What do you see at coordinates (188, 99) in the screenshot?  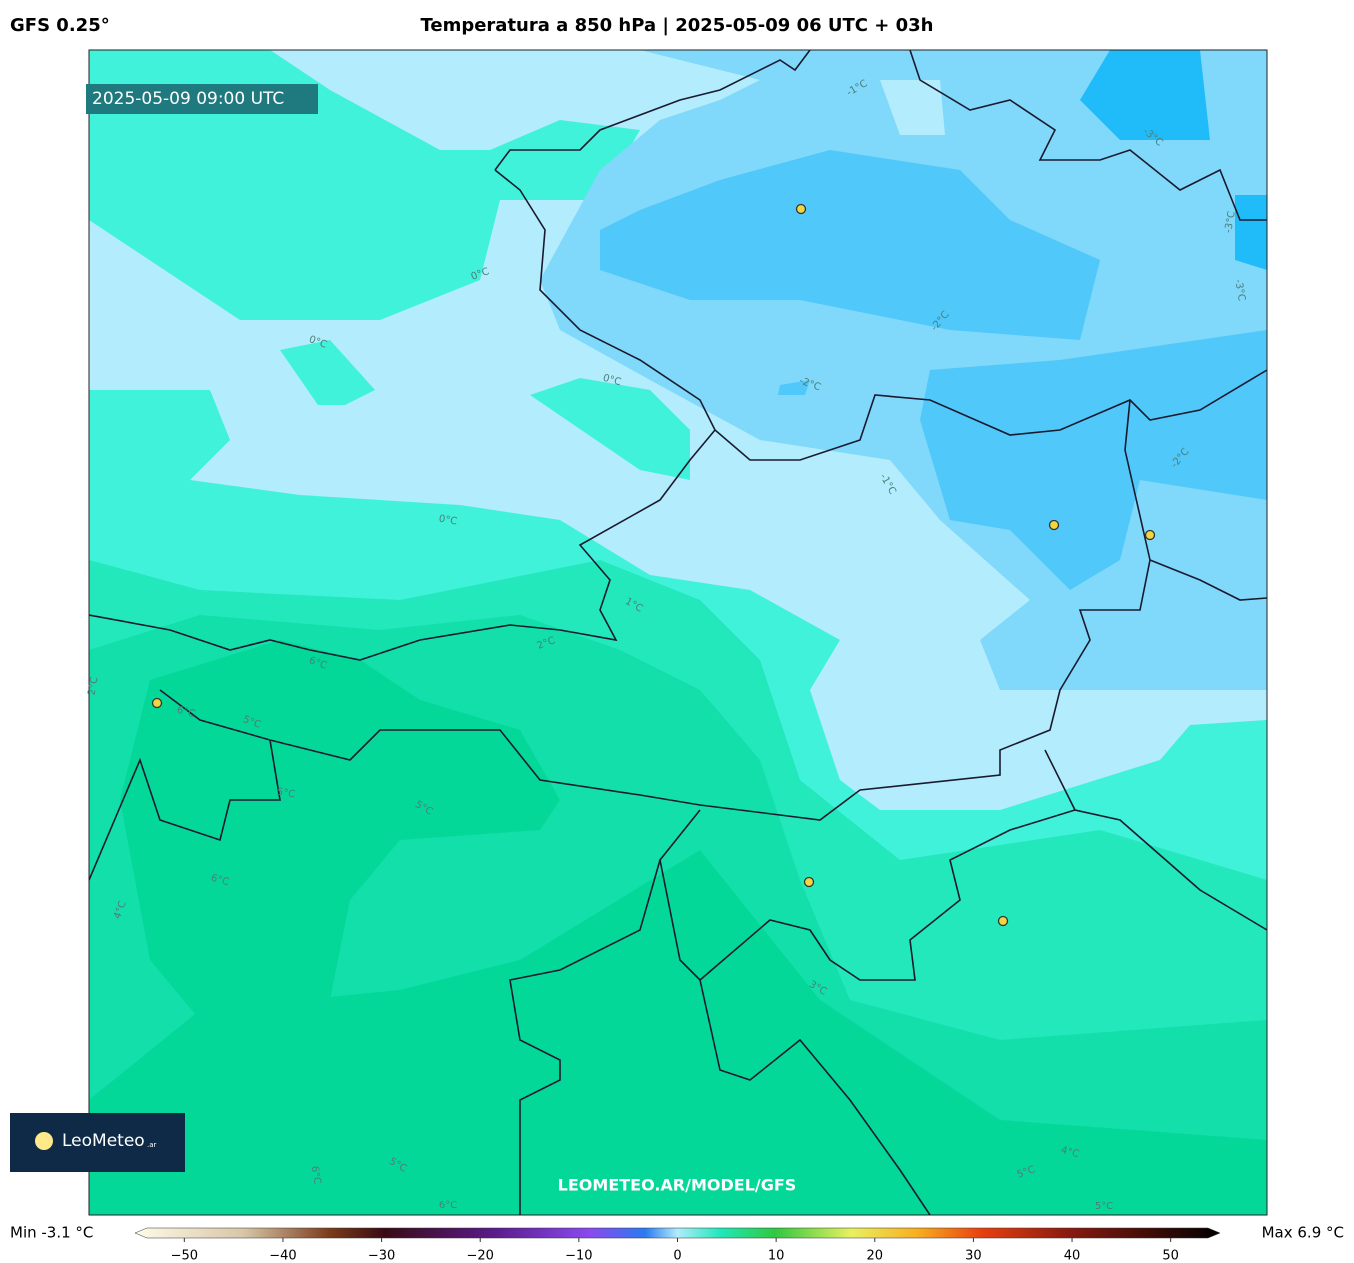 I see `timestamp: 2025-05-09 09:00 UTC` at bounding box center [188, 99].